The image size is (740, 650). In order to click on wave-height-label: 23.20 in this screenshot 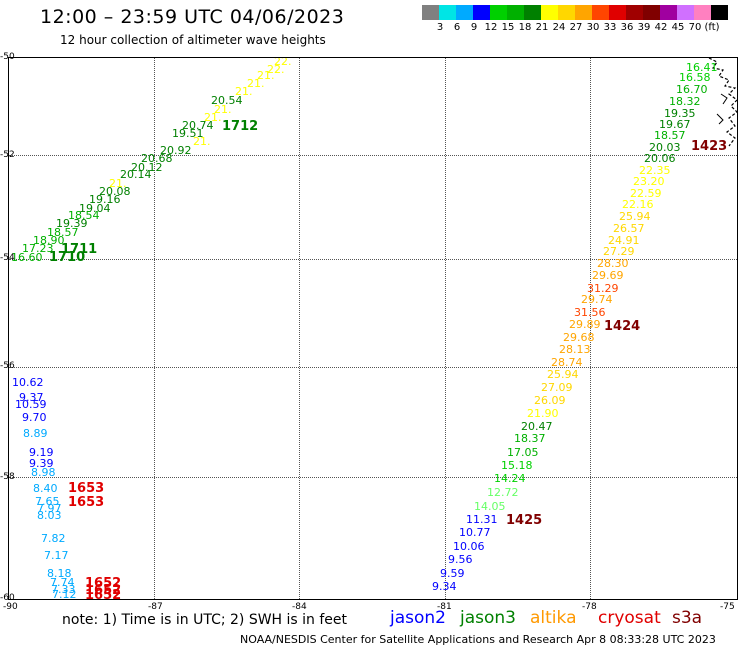, I will do `click(649, 181)`.